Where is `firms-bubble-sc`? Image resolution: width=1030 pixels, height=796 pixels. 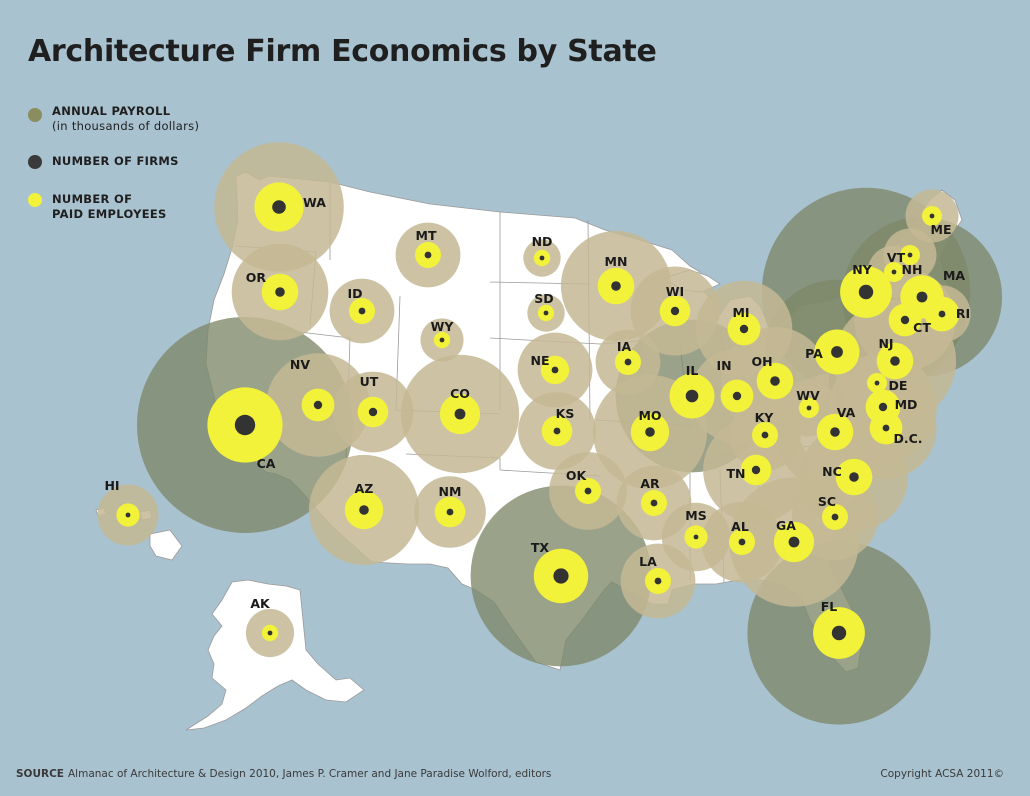 firms-bubble-sc is located at coordinates (835, 517).